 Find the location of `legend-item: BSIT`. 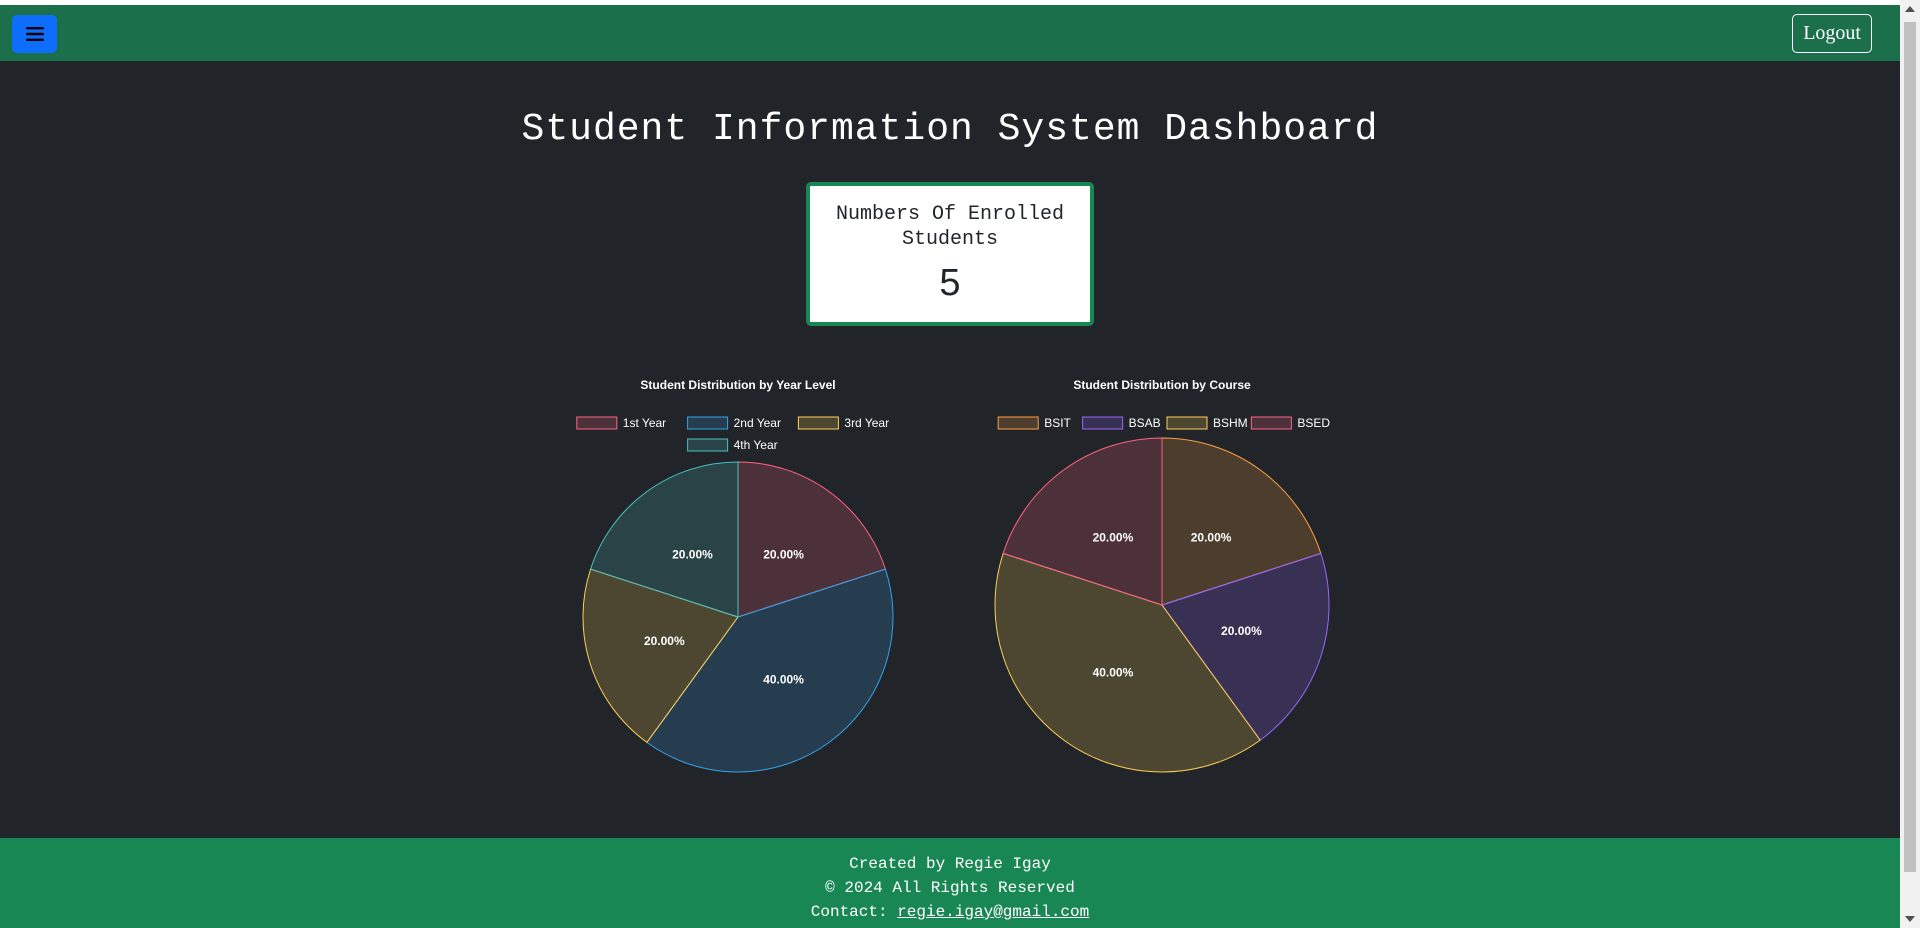

legend-item: BSIT is located at coordinates (1034, 423).